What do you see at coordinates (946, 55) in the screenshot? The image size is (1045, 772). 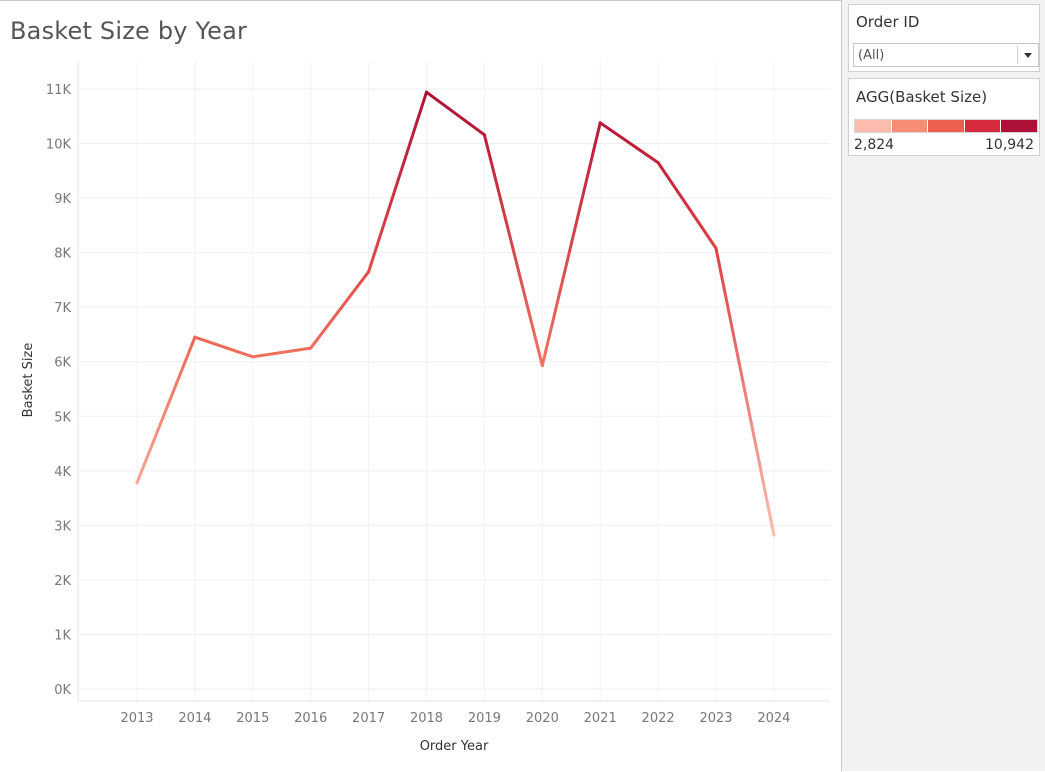 I see `order-id-dropdown: (All)` at bounding box center [946, 55].